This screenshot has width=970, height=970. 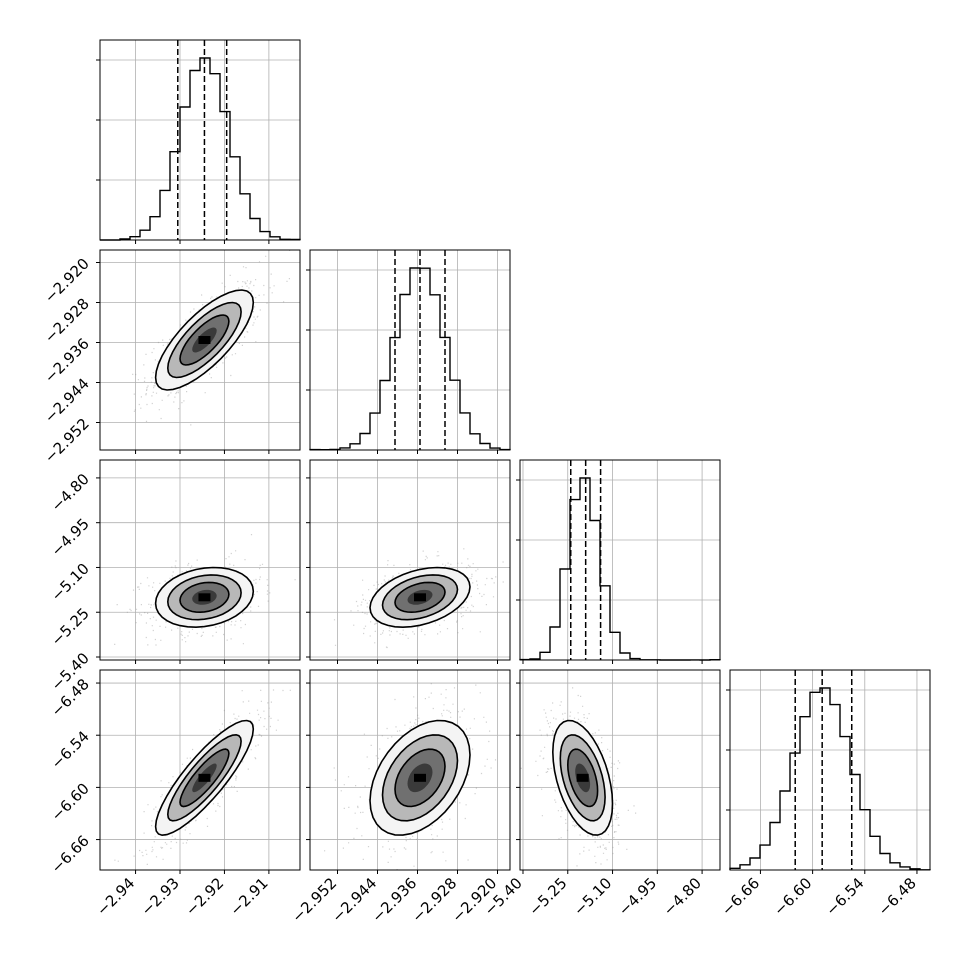 What do you see at coordinates (70, 801) in the screenshot?
I see `y-tick-label: −6.60` at bounding box center [70, 801].